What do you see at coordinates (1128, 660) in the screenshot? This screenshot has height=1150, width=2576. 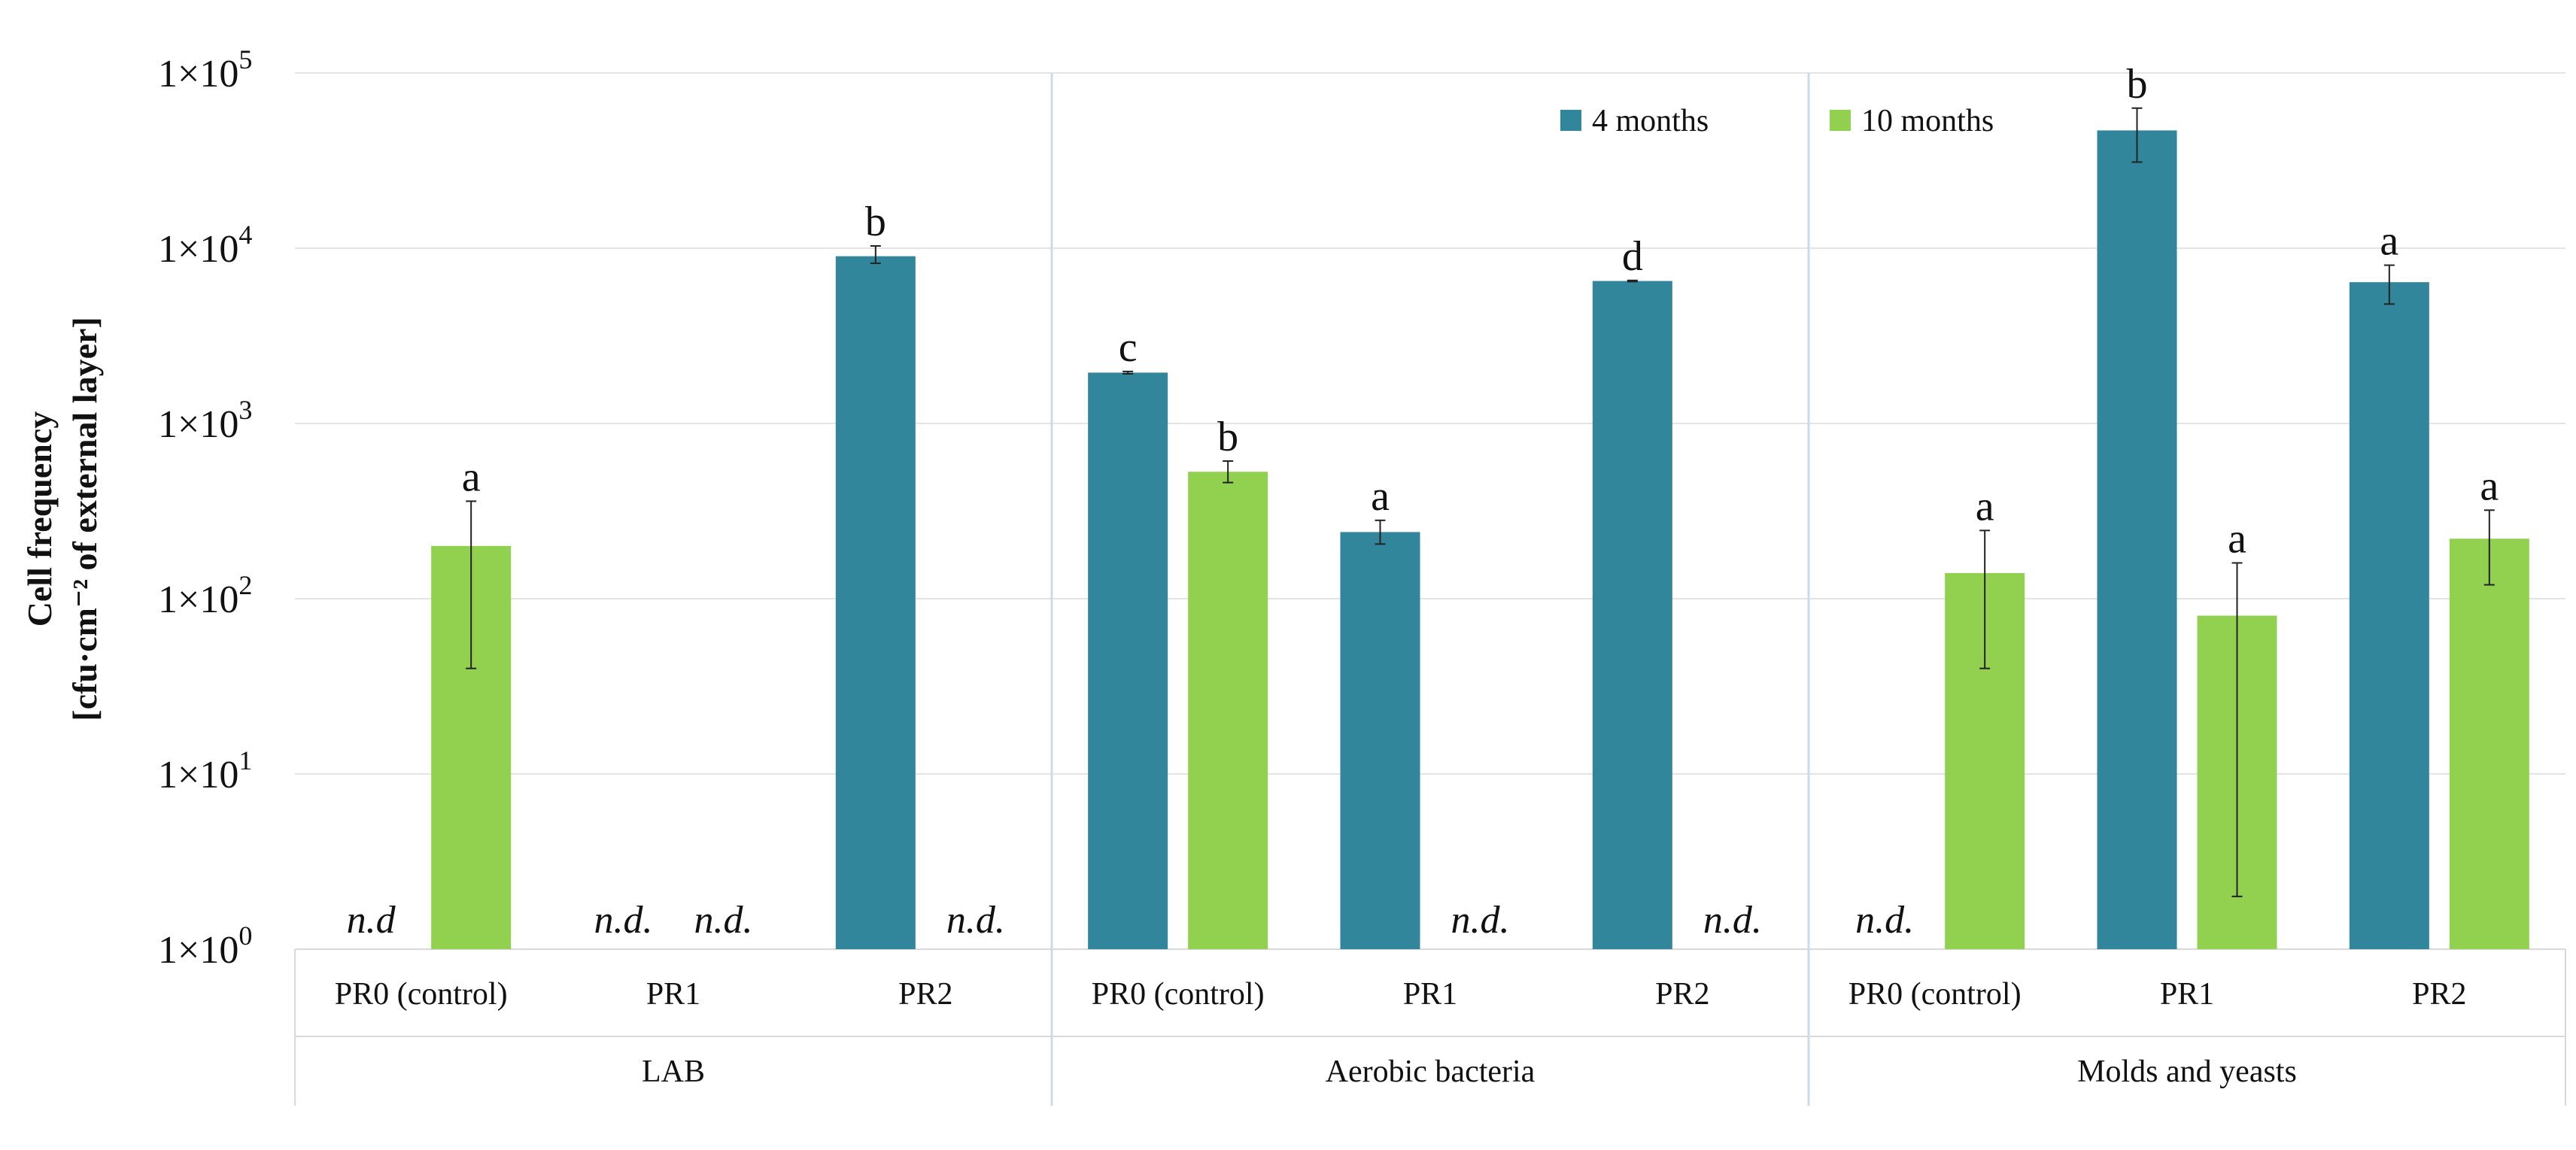 I see `bar-g1-c0-s0` at bounding box center [1128, 660].